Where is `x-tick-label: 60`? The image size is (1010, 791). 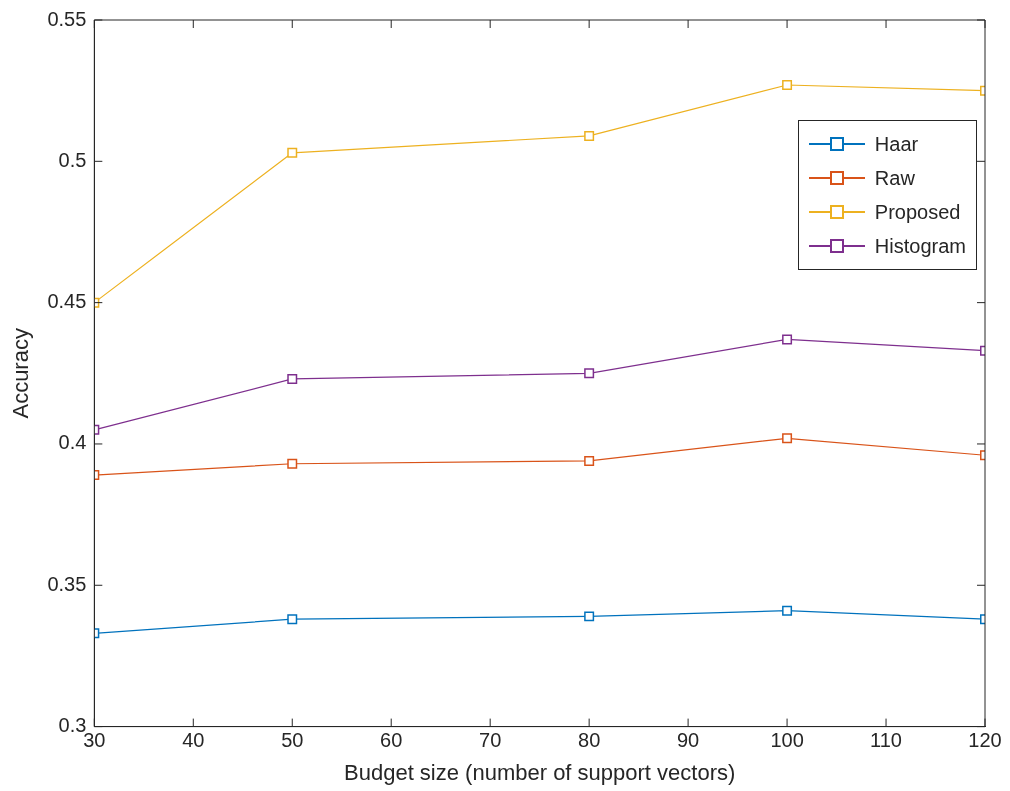 x-tick-label: 60 is located at coordinates (391, 740).